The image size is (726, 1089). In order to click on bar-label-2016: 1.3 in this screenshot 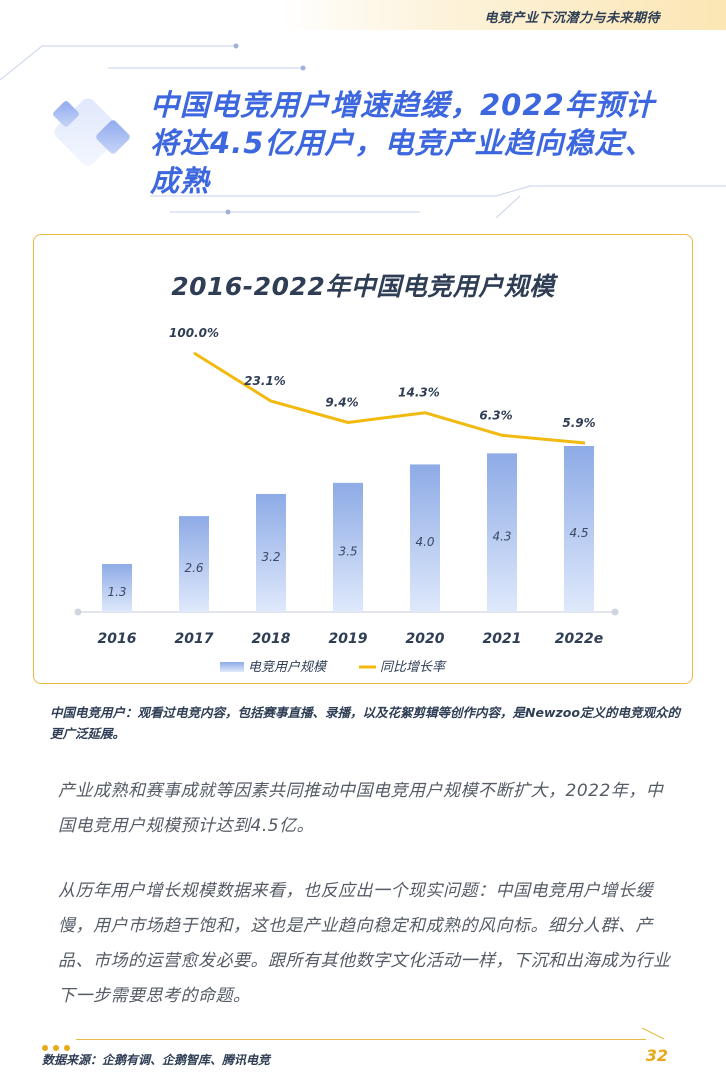, I will do `click(116, 592)`.